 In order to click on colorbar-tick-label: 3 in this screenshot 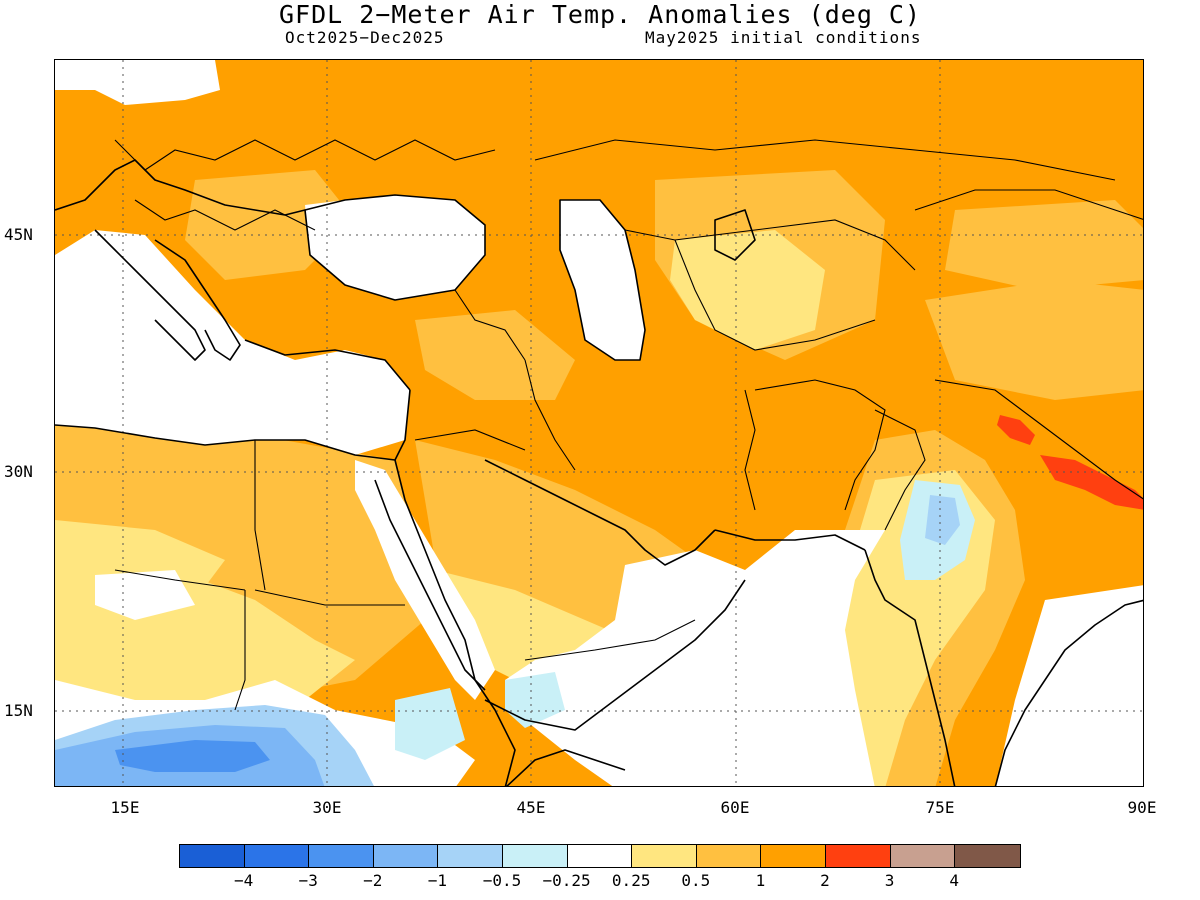, I will do `click(889, 880)`.